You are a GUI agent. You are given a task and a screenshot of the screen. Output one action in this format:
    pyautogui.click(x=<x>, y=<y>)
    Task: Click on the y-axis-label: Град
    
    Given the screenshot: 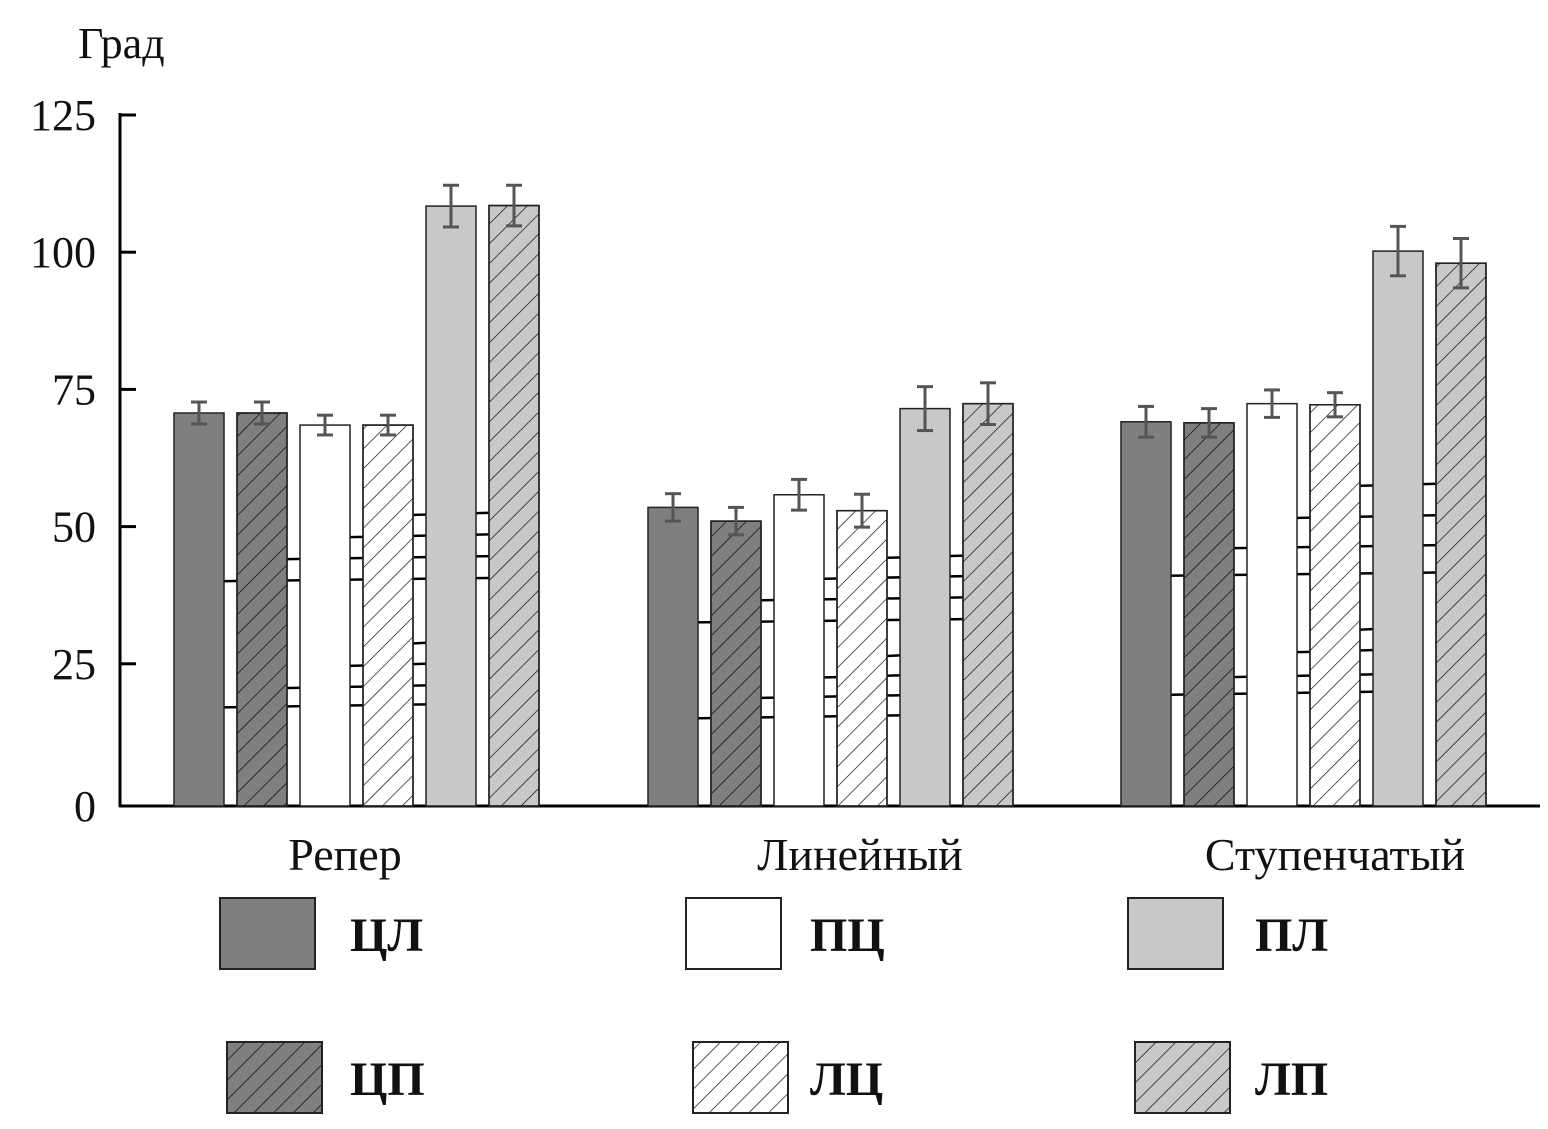 What is the action you would take?
    pyautogui.click(x=121, y=43)
    